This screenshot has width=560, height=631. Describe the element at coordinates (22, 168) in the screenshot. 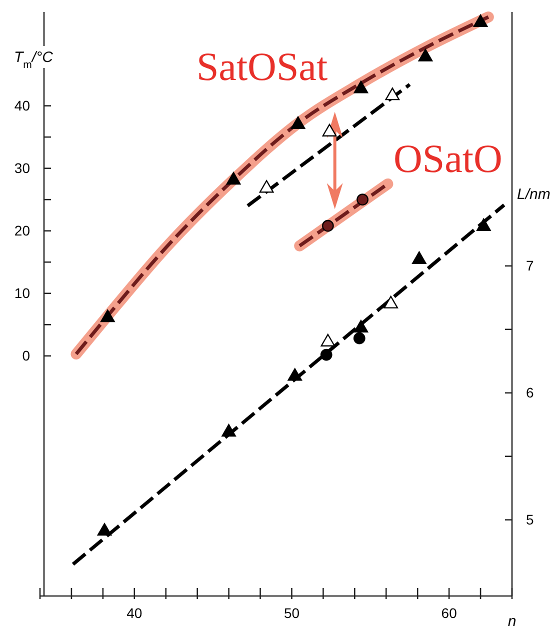

I see `y-tick-label: 30` at that location.